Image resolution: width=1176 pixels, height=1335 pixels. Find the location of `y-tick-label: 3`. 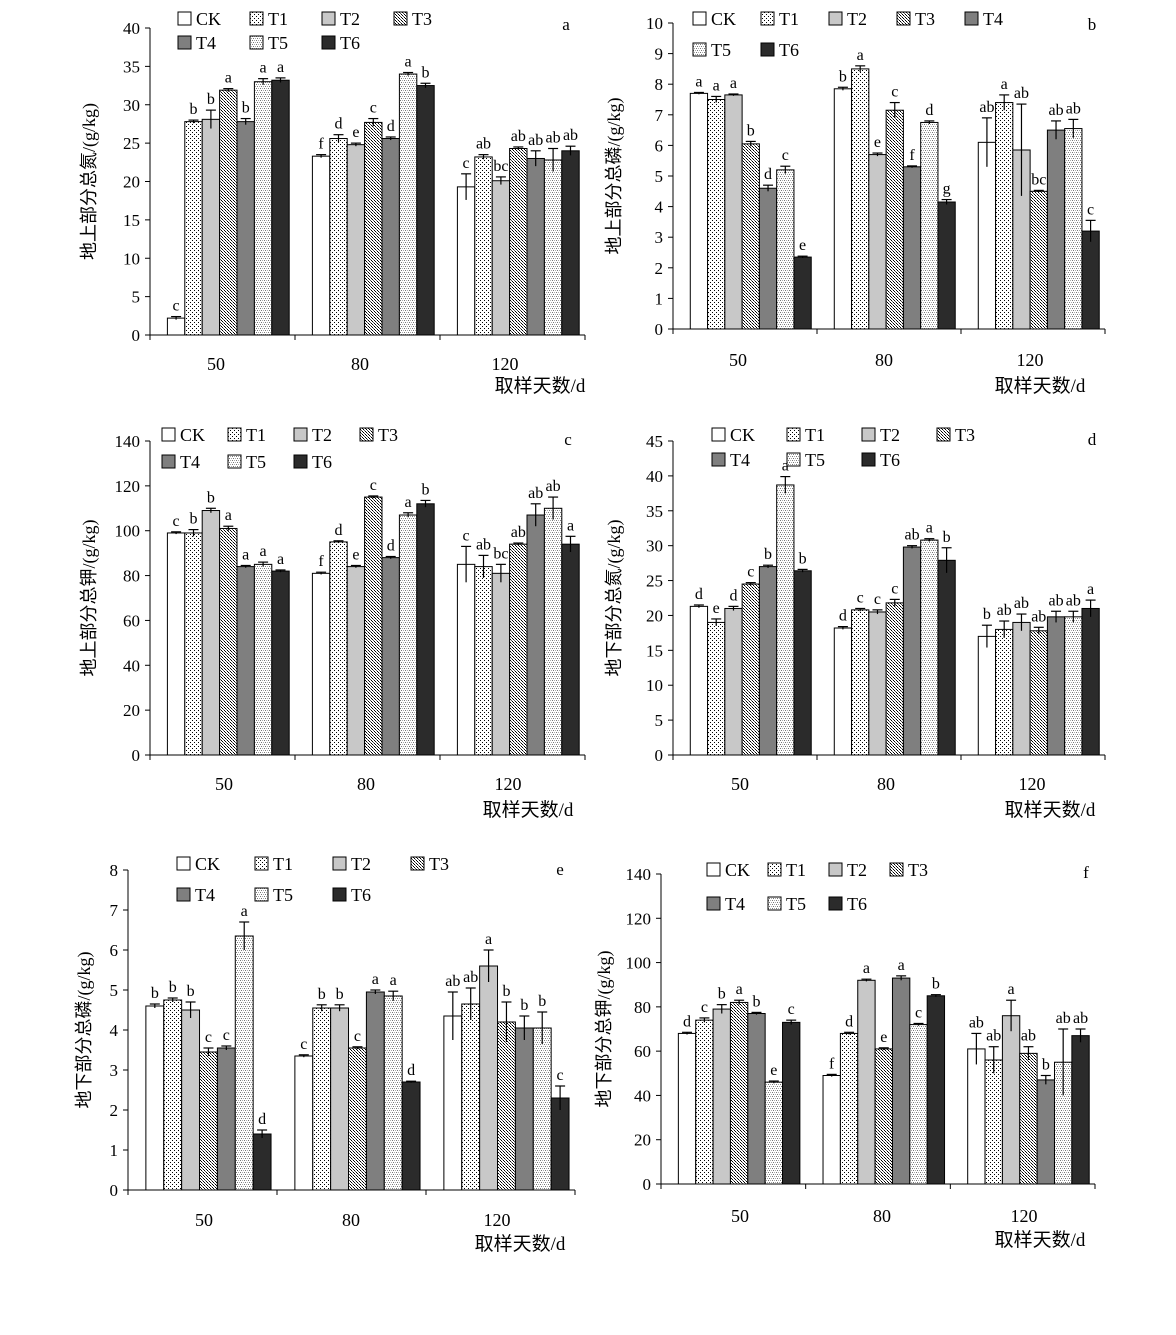

y-tick-label: 3 is located at coordinates (114, 1070).